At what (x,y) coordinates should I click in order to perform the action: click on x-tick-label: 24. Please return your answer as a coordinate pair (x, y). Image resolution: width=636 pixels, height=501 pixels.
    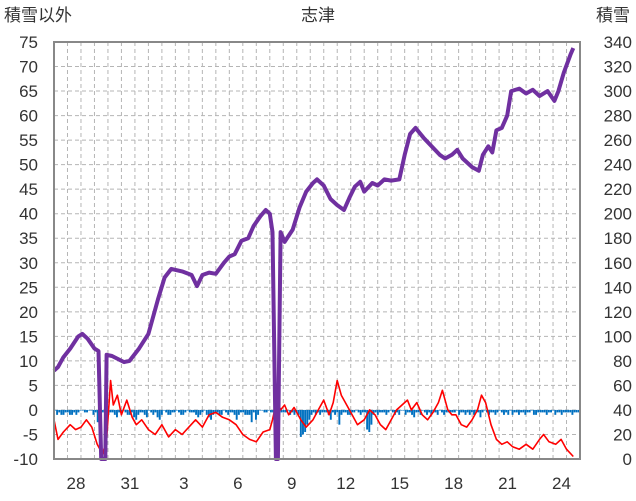
    Looking at the image, I should click on (561, 483).